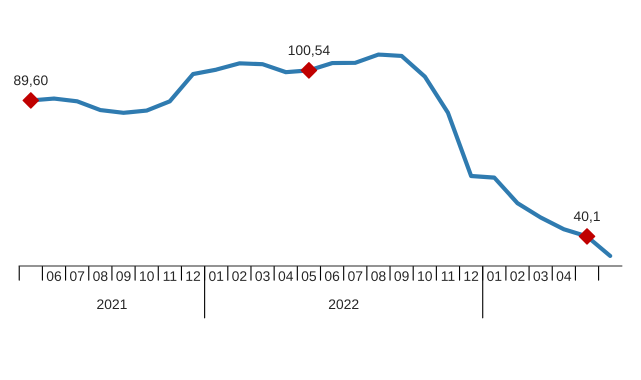  What do you see at coordinates (31, 81) in the screenshot?
I see `data-label: 89,60` at bounding box center [31, 81].